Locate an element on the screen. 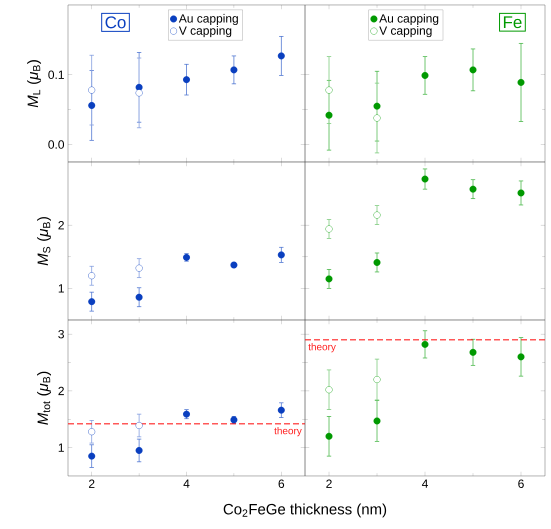 Image resolution: width=551 pixels, height=529 pixels. y-tick-label: 0.0 is located at coordinates (56, 144).